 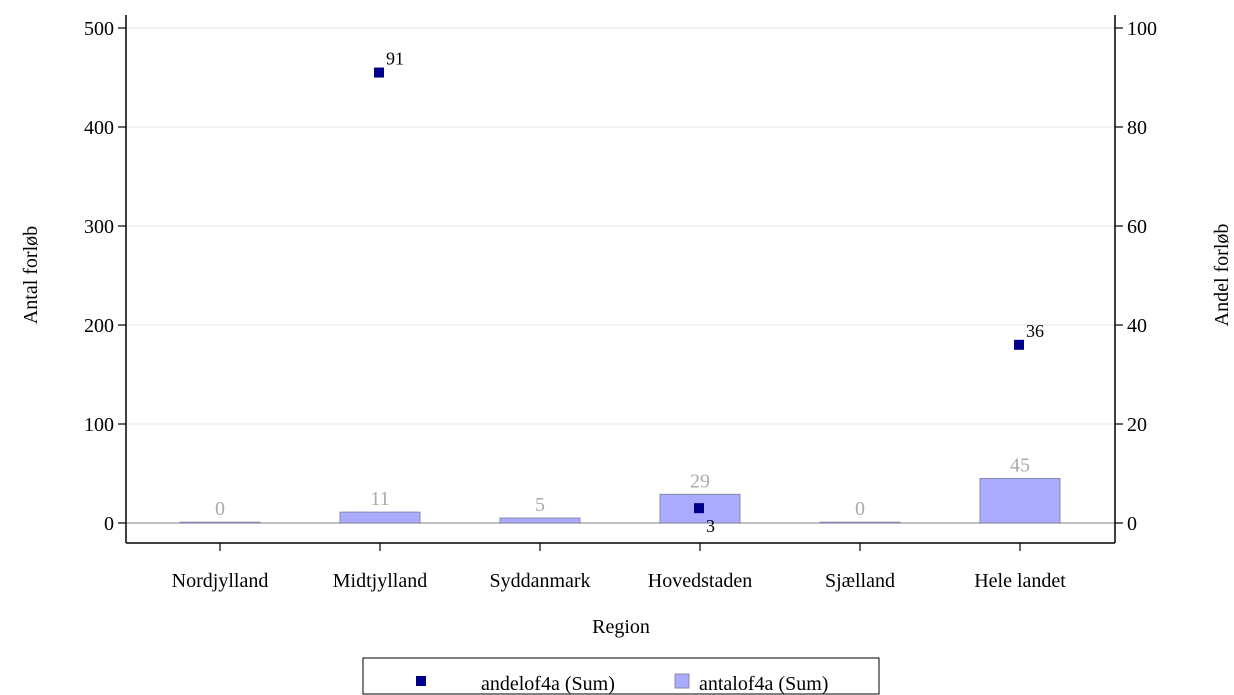 What do you see at coordinates (379, 499) in the screenshot?
I see `bar-value-label: 11` at bounding box center [379, 499].